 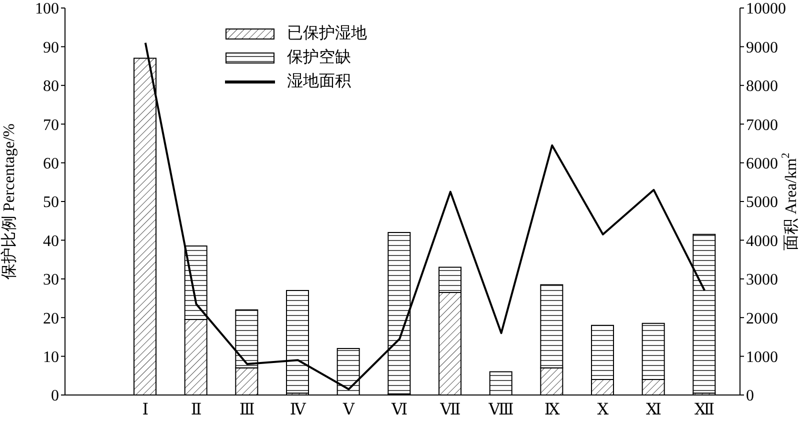 What do you see at coordinates (51, 47) in the screenshot?
I see `y-tick-label: 90` at bounding box center [51, 47].